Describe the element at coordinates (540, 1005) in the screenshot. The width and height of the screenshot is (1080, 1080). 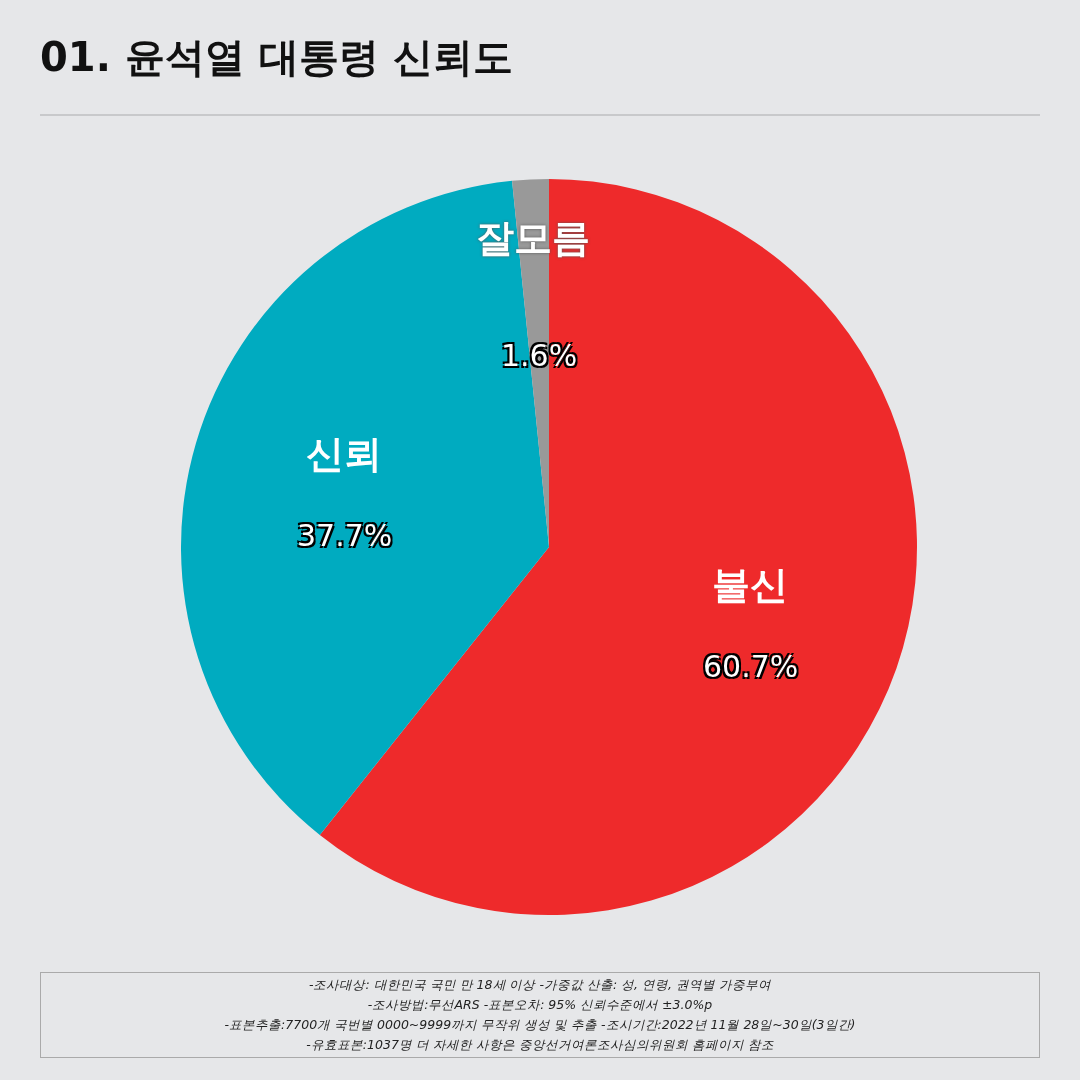
I see `text: -조사방법:무선ARS -표본오차: 95% 신뢰수준에서 ±3.0%p` at that location.